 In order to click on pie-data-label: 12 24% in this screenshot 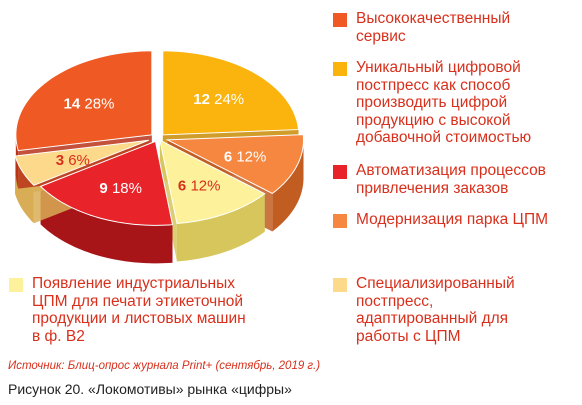, I will do `click(218, 99)`.